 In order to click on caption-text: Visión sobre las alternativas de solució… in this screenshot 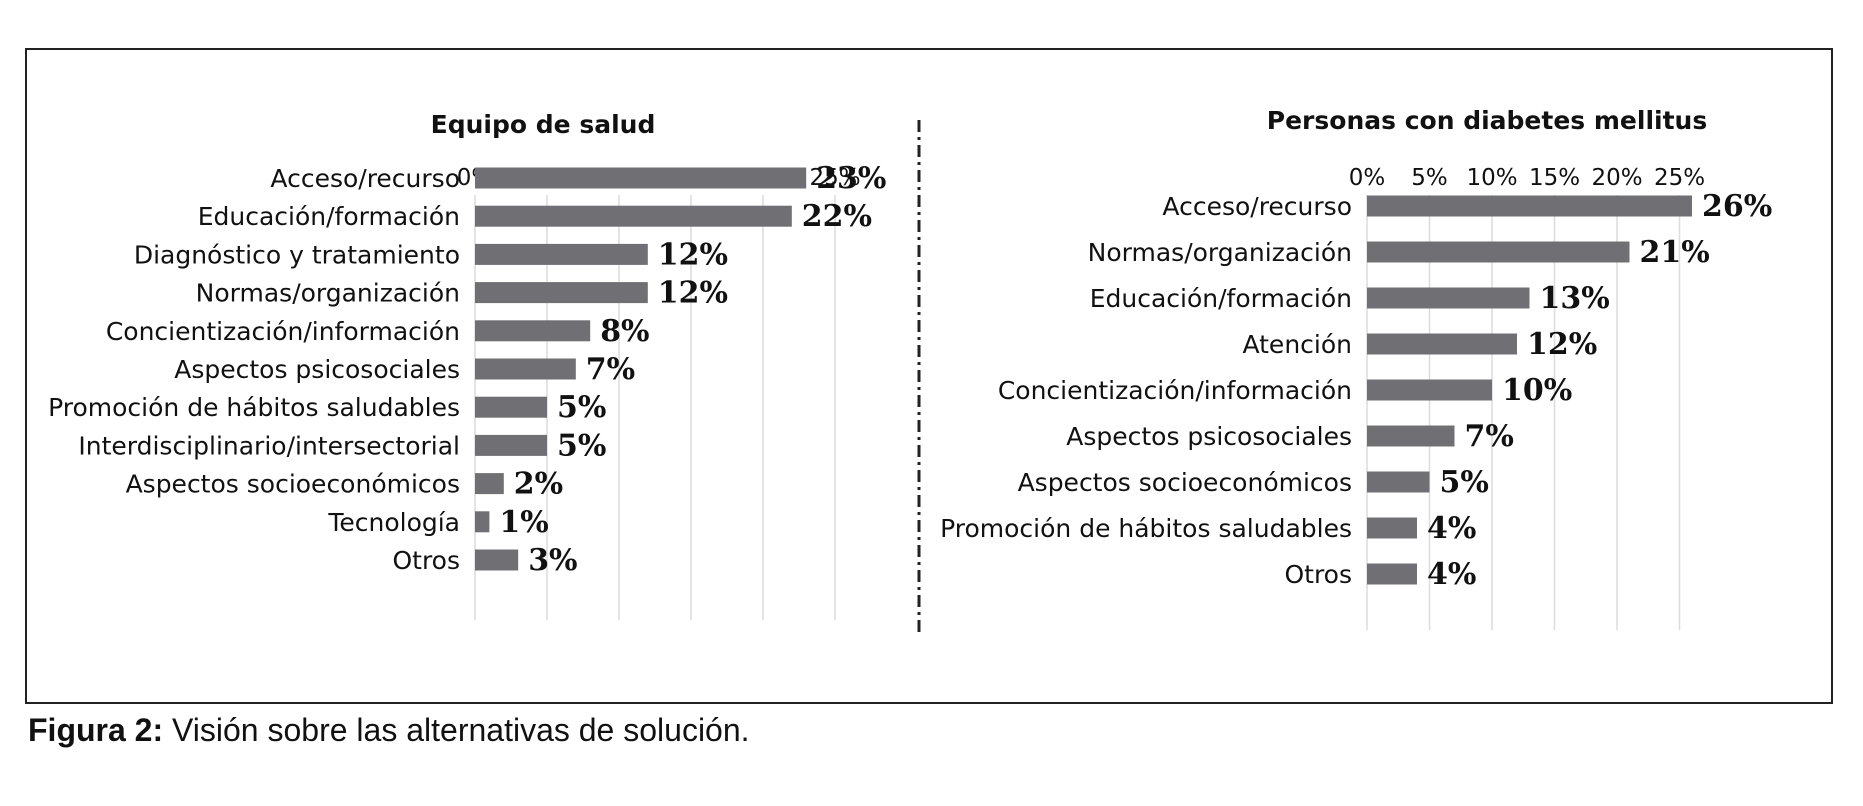, I will do `click(461, 730)`.